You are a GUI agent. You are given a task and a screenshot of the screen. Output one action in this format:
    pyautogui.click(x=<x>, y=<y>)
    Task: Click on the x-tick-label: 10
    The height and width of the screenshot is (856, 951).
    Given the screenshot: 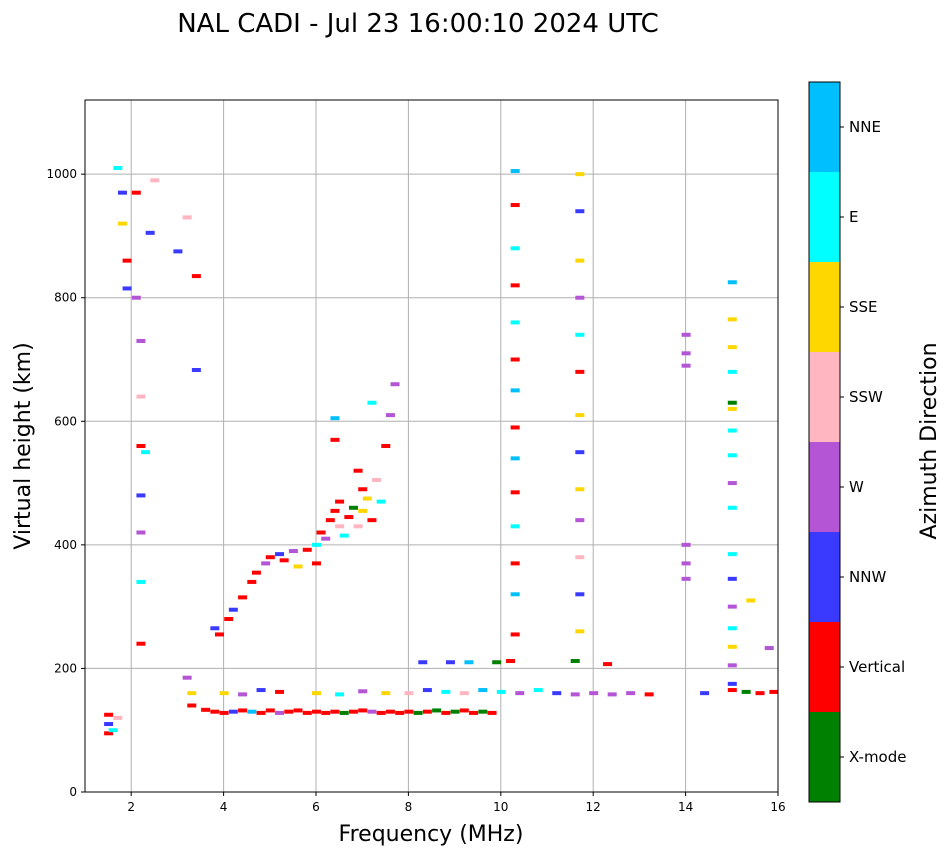 What is the action you would take?
    pyautogui.click(x=500, y=807)
    